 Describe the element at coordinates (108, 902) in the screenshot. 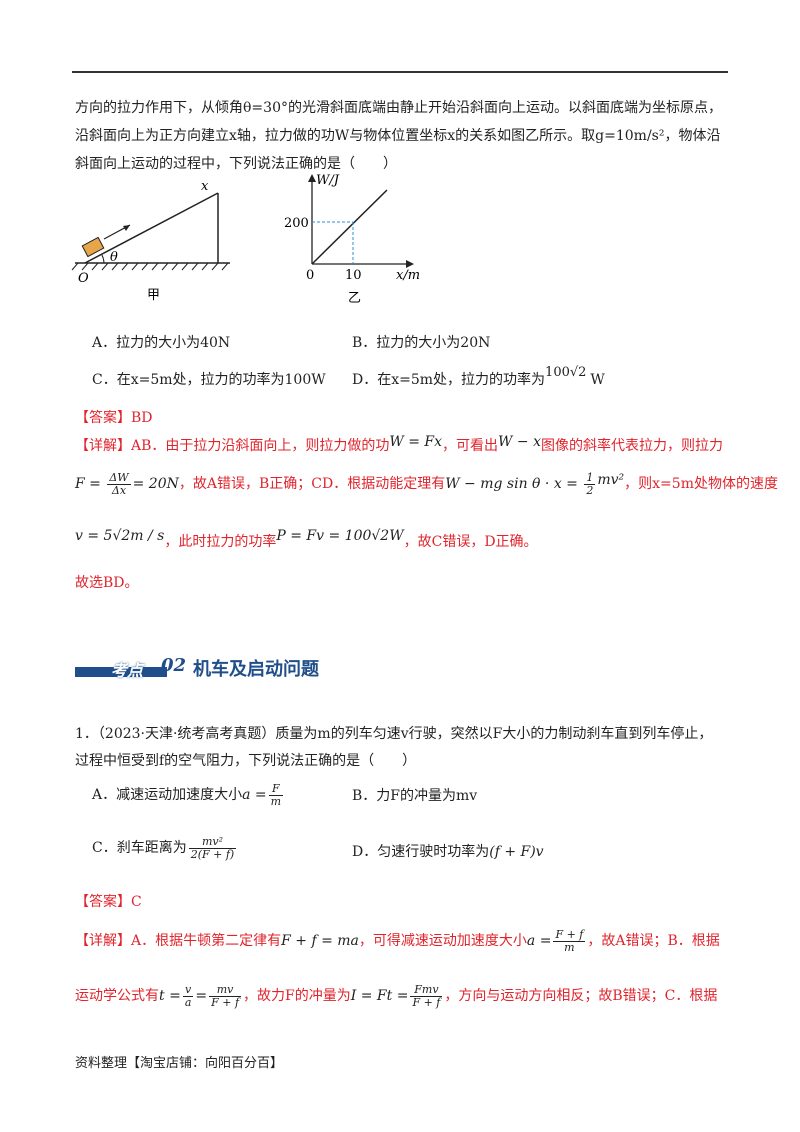

I see `p2-answer: 【答案】C` at that location.